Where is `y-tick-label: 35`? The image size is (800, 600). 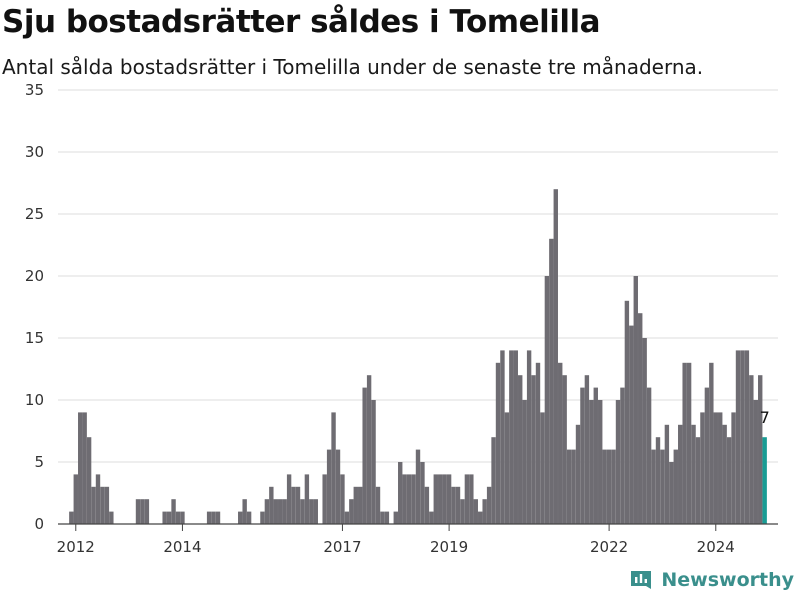
y-tick-label: 35 is located at coordinates (34, 90).